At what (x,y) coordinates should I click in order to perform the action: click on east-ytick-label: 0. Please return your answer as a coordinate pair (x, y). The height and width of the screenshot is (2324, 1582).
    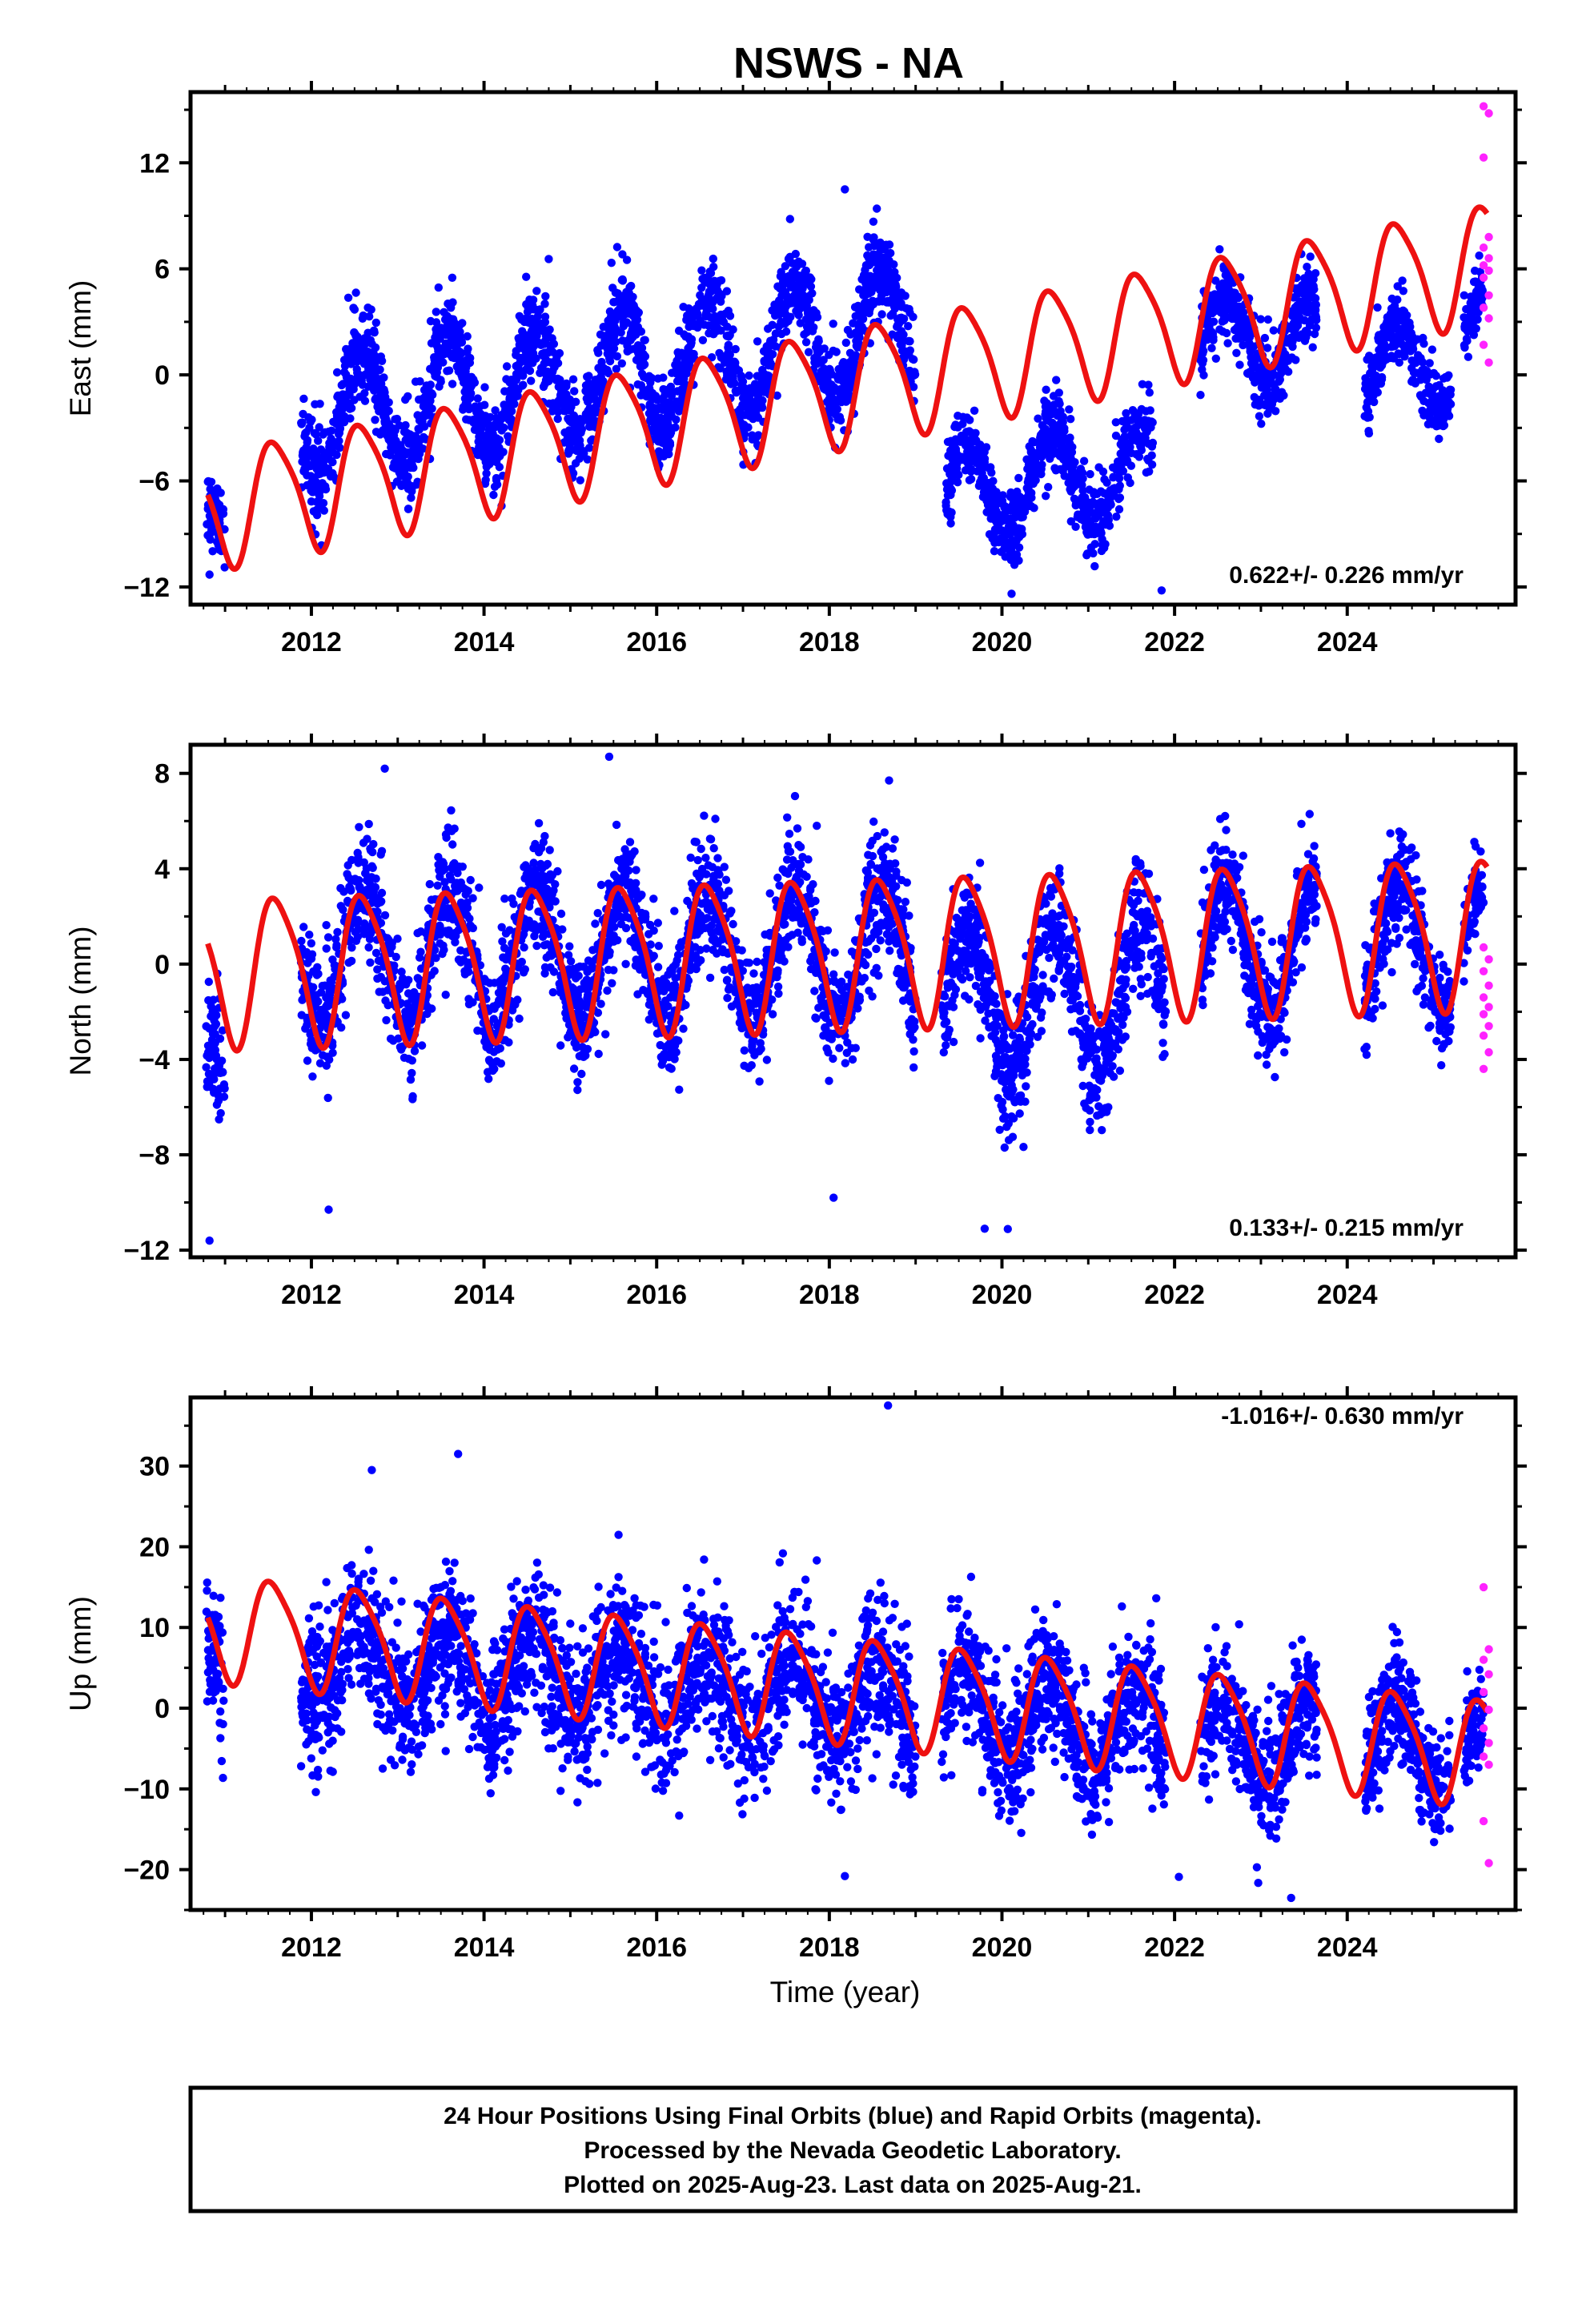
    Looking at the image, I should click on (162, 375).